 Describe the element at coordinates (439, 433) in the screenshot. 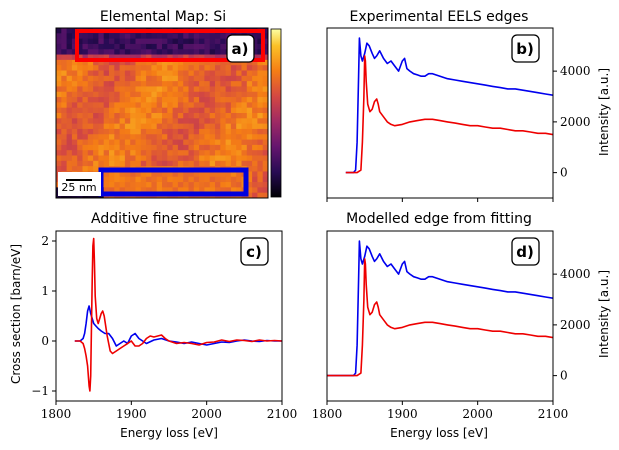

I see `panel-d-xlabel: Energy loss [eV]` at that location.